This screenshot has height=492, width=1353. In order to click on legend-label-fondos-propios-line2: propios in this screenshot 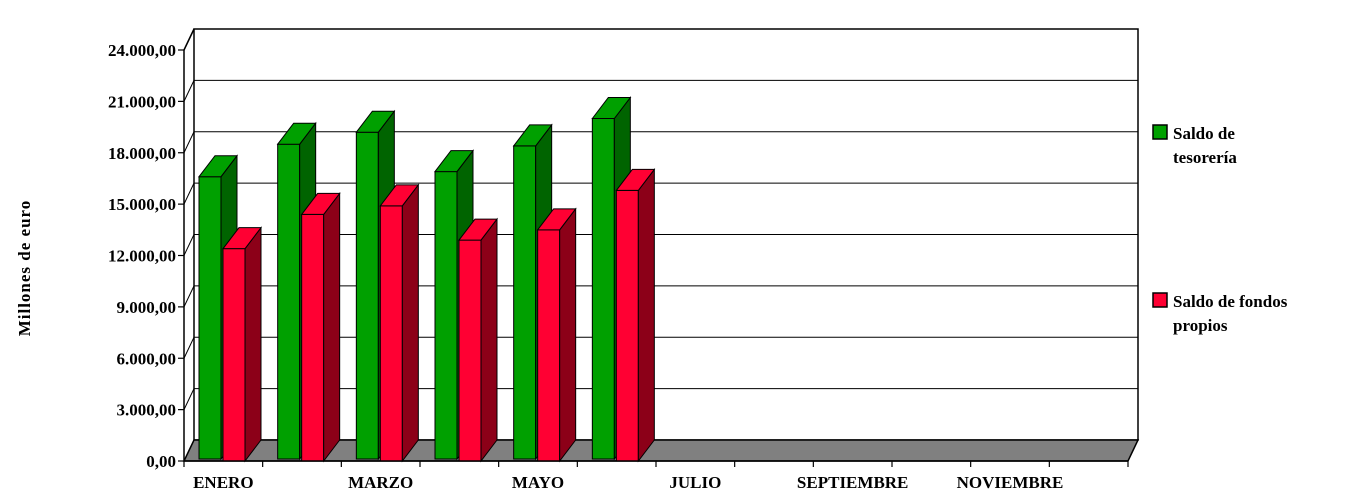, I will do `click(1200, 325)`.